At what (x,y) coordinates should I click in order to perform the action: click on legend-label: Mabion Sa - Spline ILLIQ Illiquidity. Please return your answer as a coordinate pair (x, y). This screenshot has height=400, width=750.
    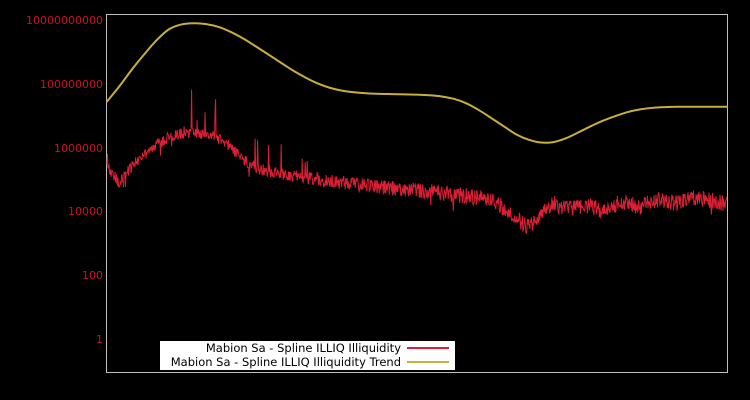
    Looking at the image, I should click on (303, 348).